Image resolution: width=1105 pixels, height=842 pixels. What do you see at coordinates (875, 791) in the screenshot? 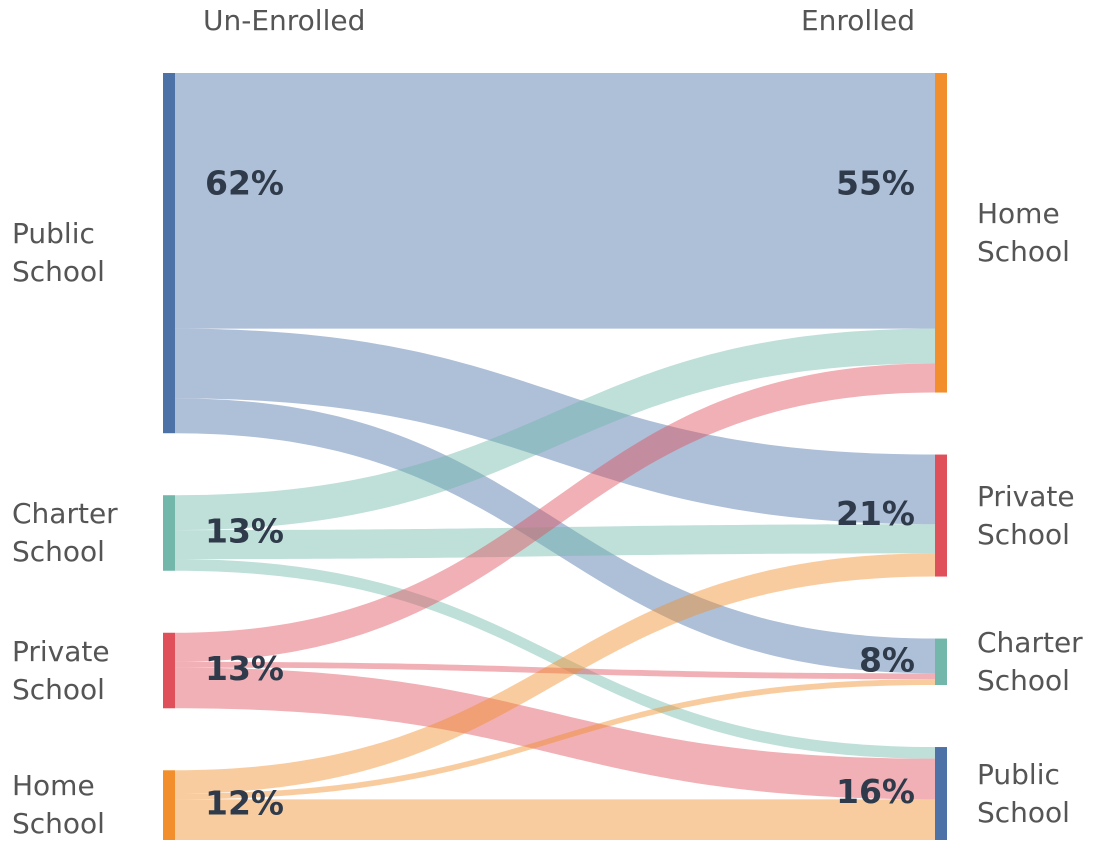
I see `node-value-label: 16%` at bounding box center [875, 791].